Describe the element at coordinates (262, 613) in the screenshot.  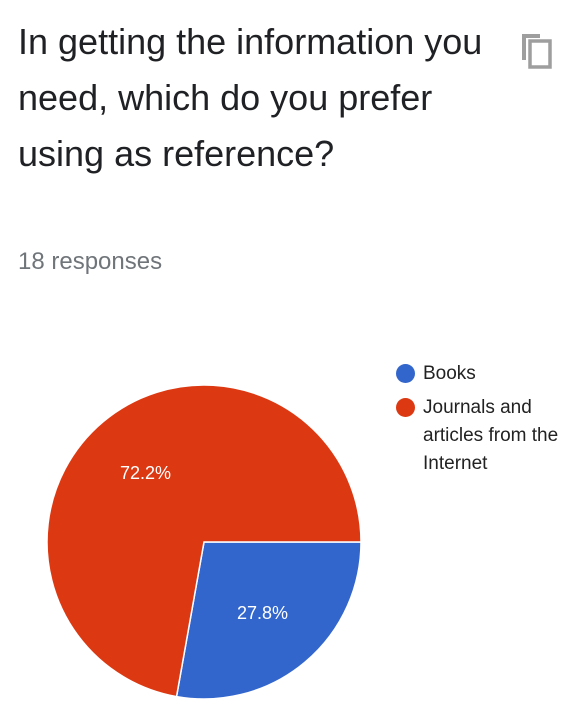
I see `slice-label-books: 27.8%` at that location.